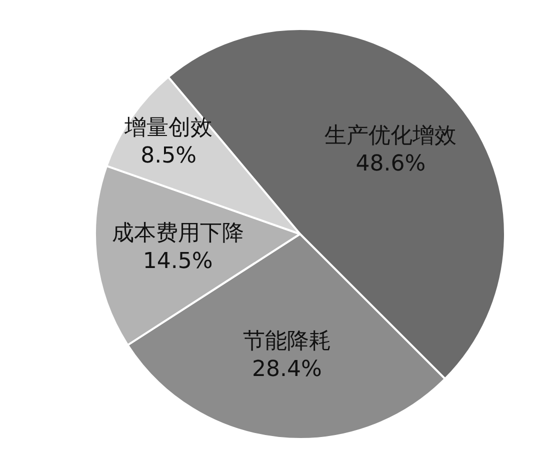 This screenshot has height=458, width=550. Describe the element at coordinates (168, 128) in the screenshot. I see `slice-label: 增量创效` at that location.